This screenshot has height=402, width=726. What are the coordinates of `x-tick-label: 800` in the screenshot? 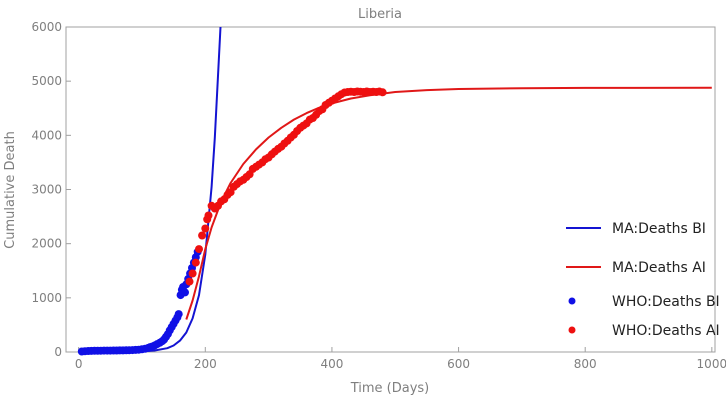 It's located at (585, 364).